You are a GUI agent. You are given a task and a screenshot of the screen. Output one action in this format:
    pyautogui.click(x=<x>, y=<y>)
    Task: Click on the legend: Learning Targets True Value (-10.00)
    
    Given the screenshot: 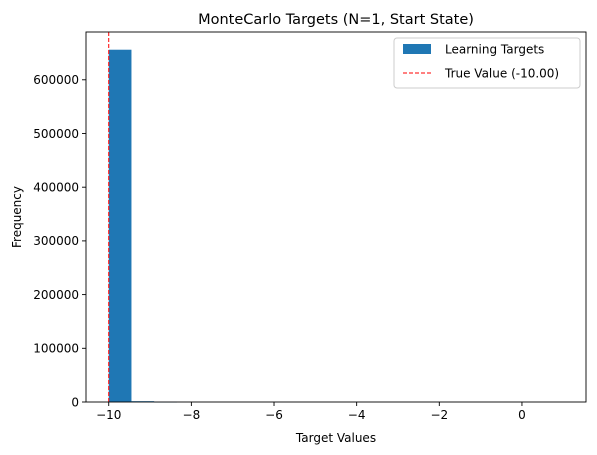 What is the action you would take?
    pyautogui.click(x=487, y=63)
    